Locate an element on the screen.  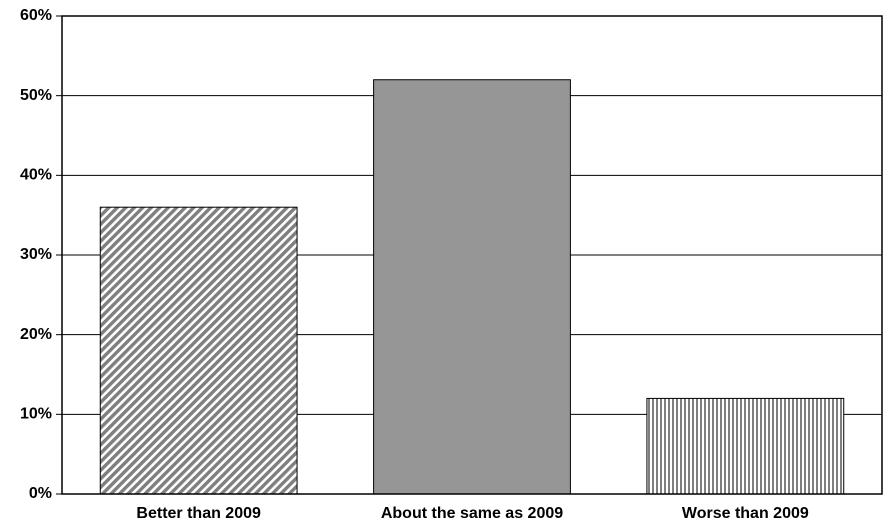
x-tick-label: Better than 2009 is located at coordinates (198, 513).